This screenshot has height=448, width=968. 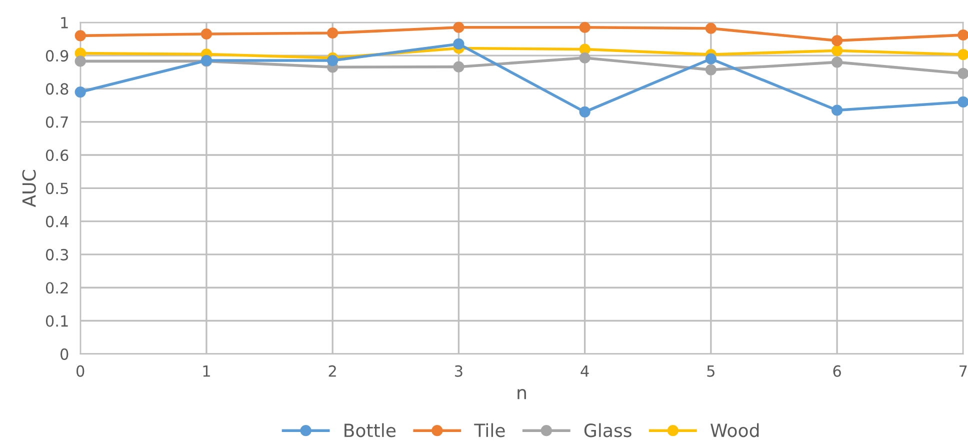 I want to click on x-tick-label: 6, so click(x=837, y=371).